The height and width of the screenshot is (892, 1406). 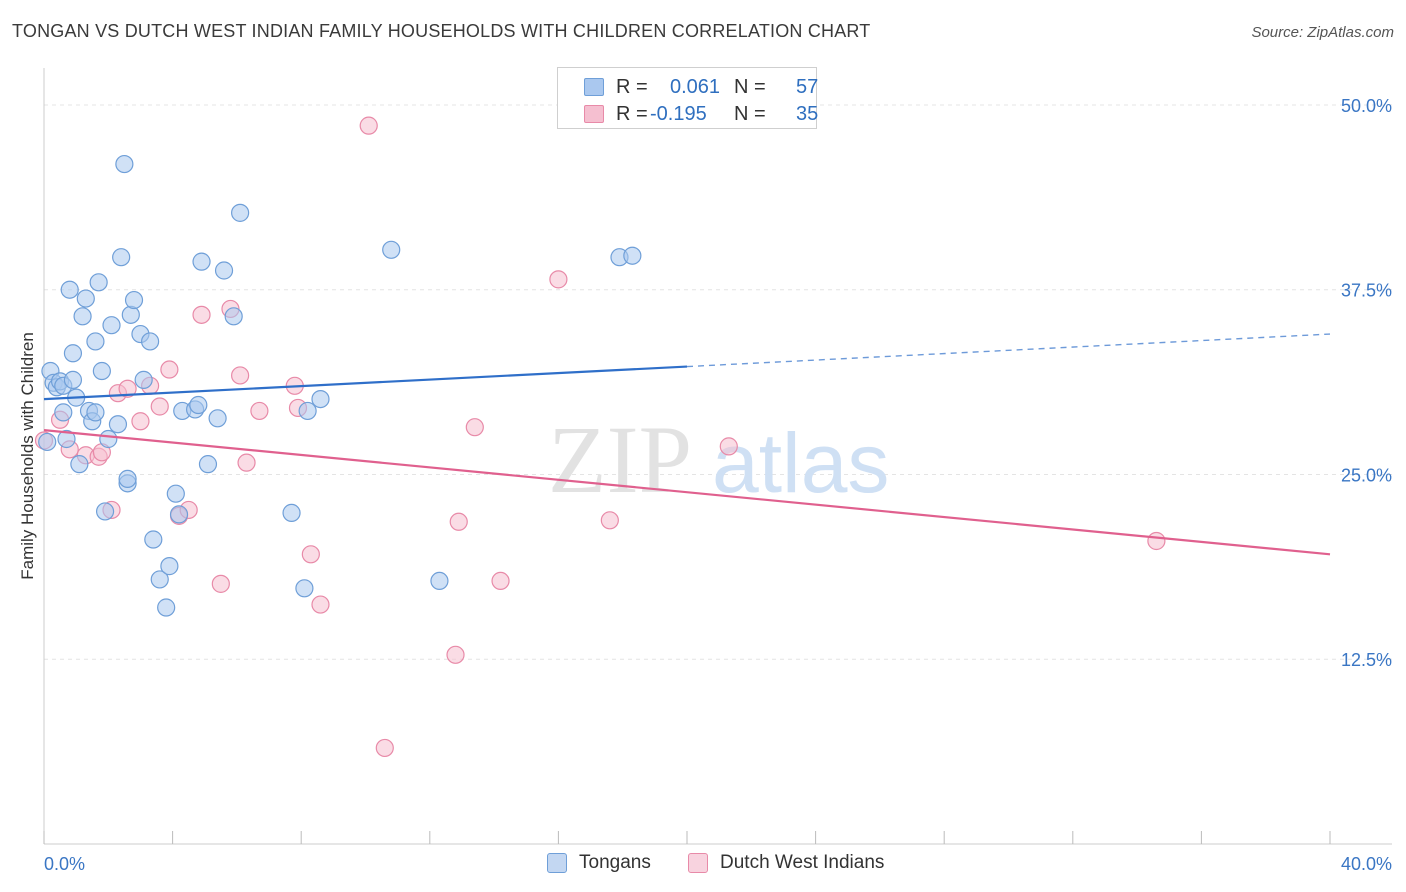 I want to click on legend-n-value: 35, so click(x=807, y=114).